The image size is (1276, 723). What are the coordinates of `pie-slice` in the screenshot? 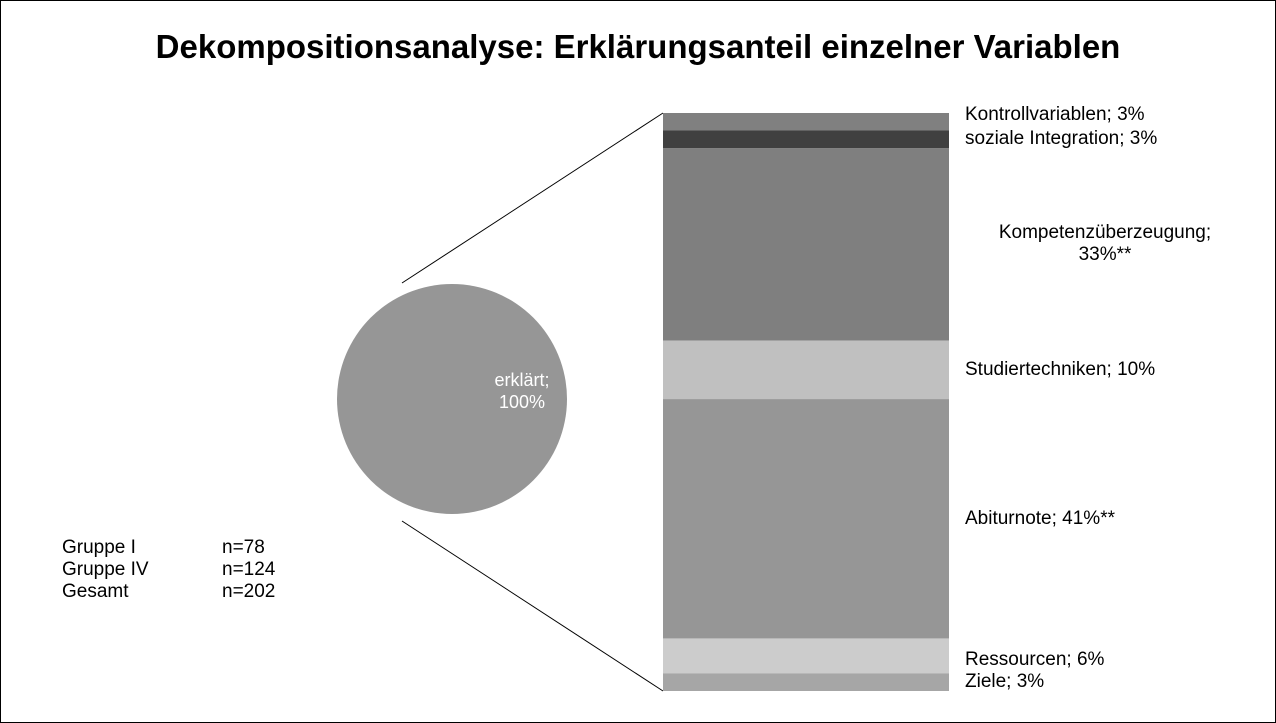 It's located at (452, 399).